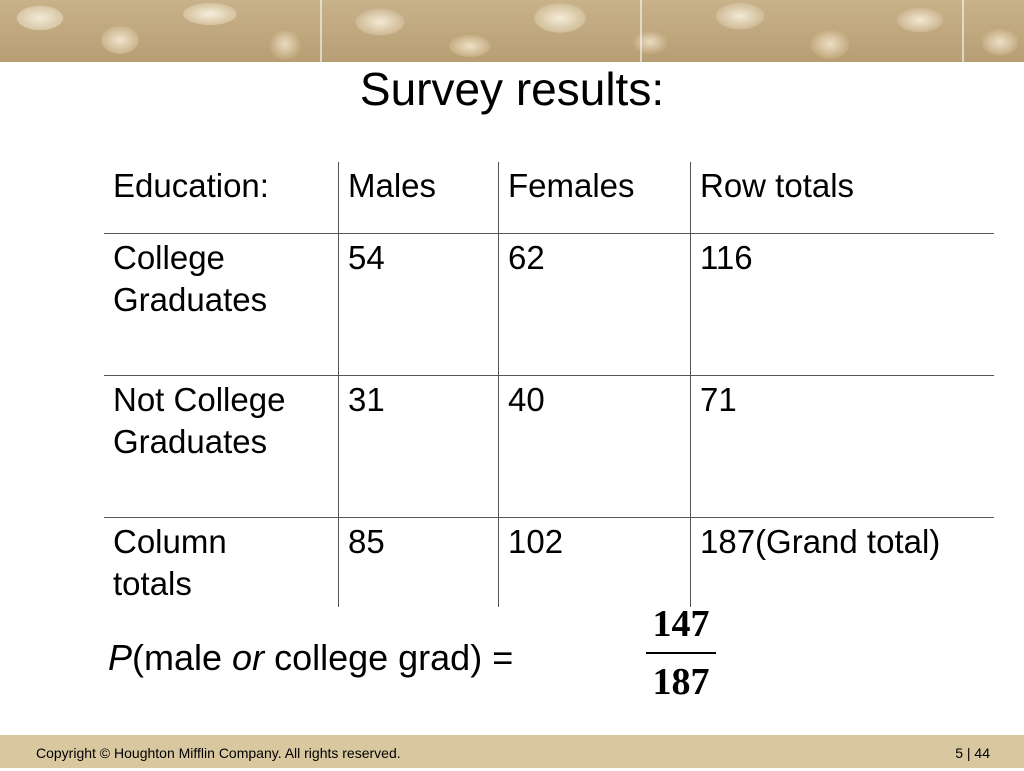  I want to click on row-label: Column totals, so click(221, 562).